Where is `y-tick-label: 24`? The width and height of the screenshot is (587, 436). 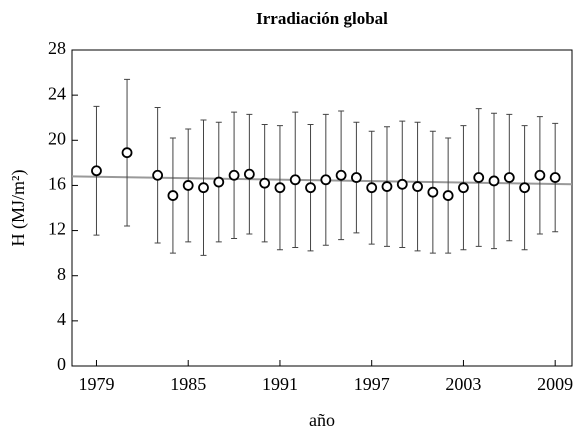
y-tick-label: 24 is located at coordinates (57, 93).